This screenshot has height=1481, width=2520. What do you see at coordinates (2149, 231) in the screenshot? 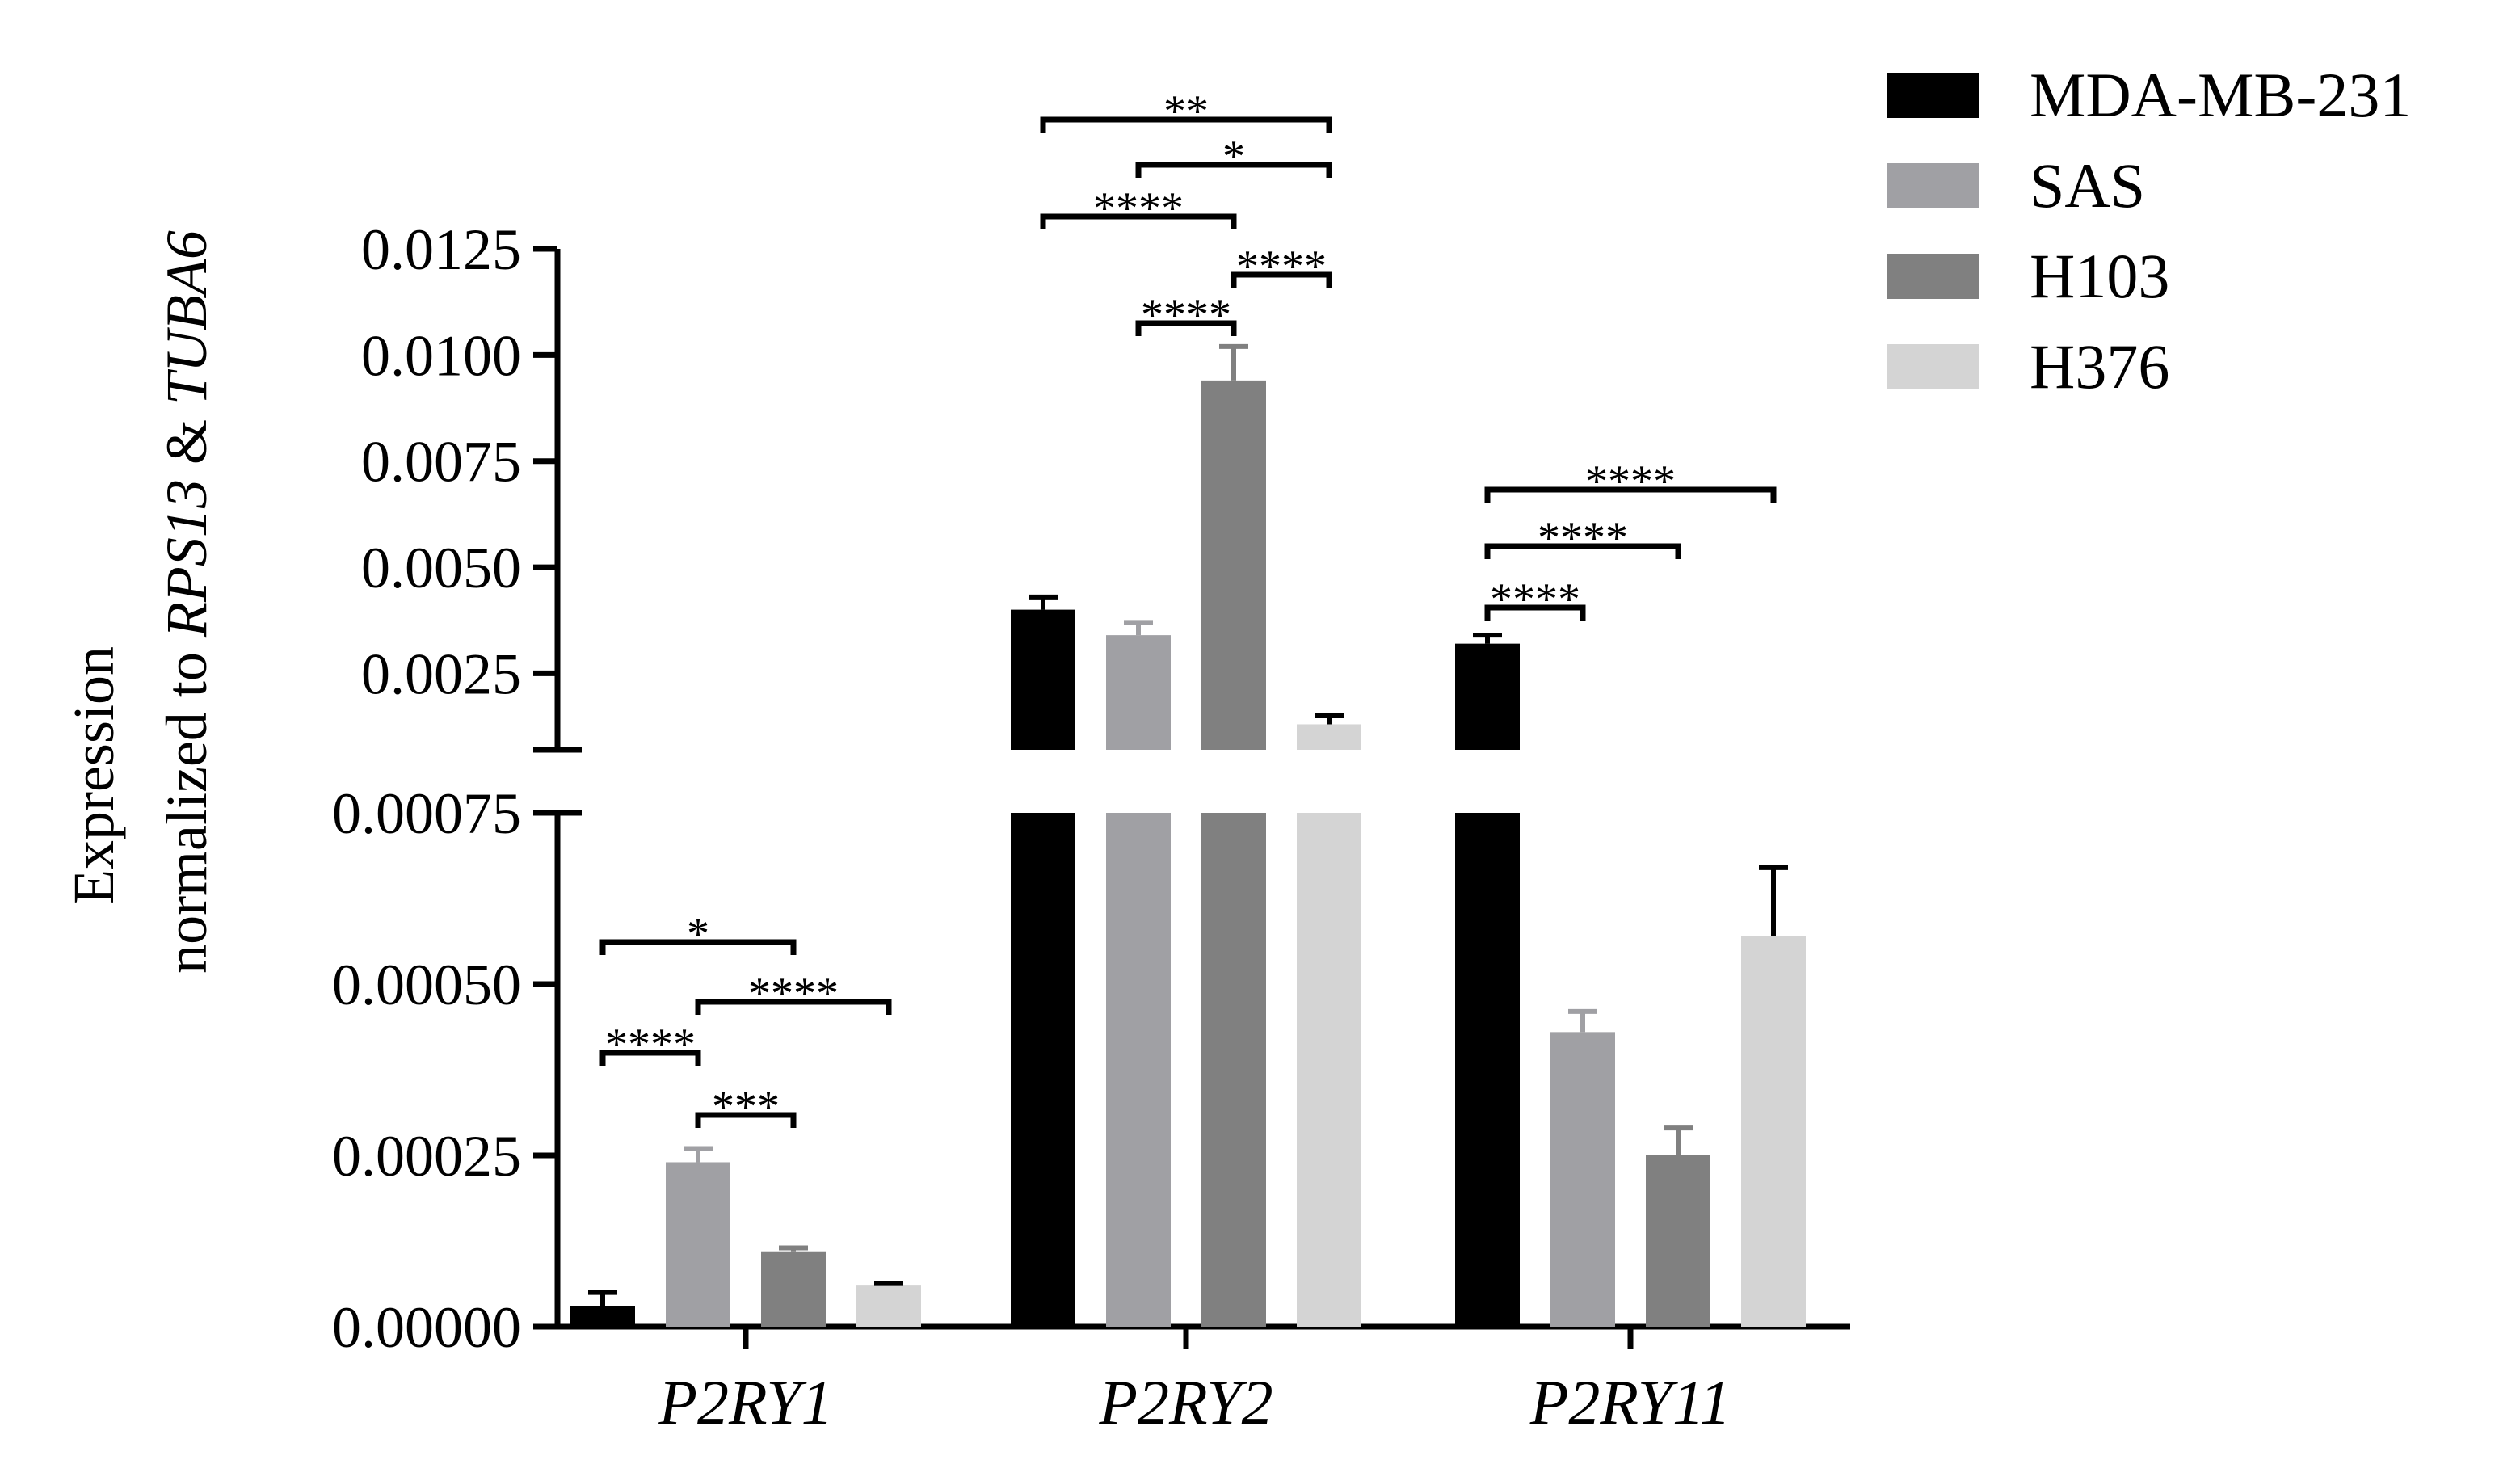
I see `legend: MDA-MB-231 SAS H103 H376` at bounding box center [2149, 231].